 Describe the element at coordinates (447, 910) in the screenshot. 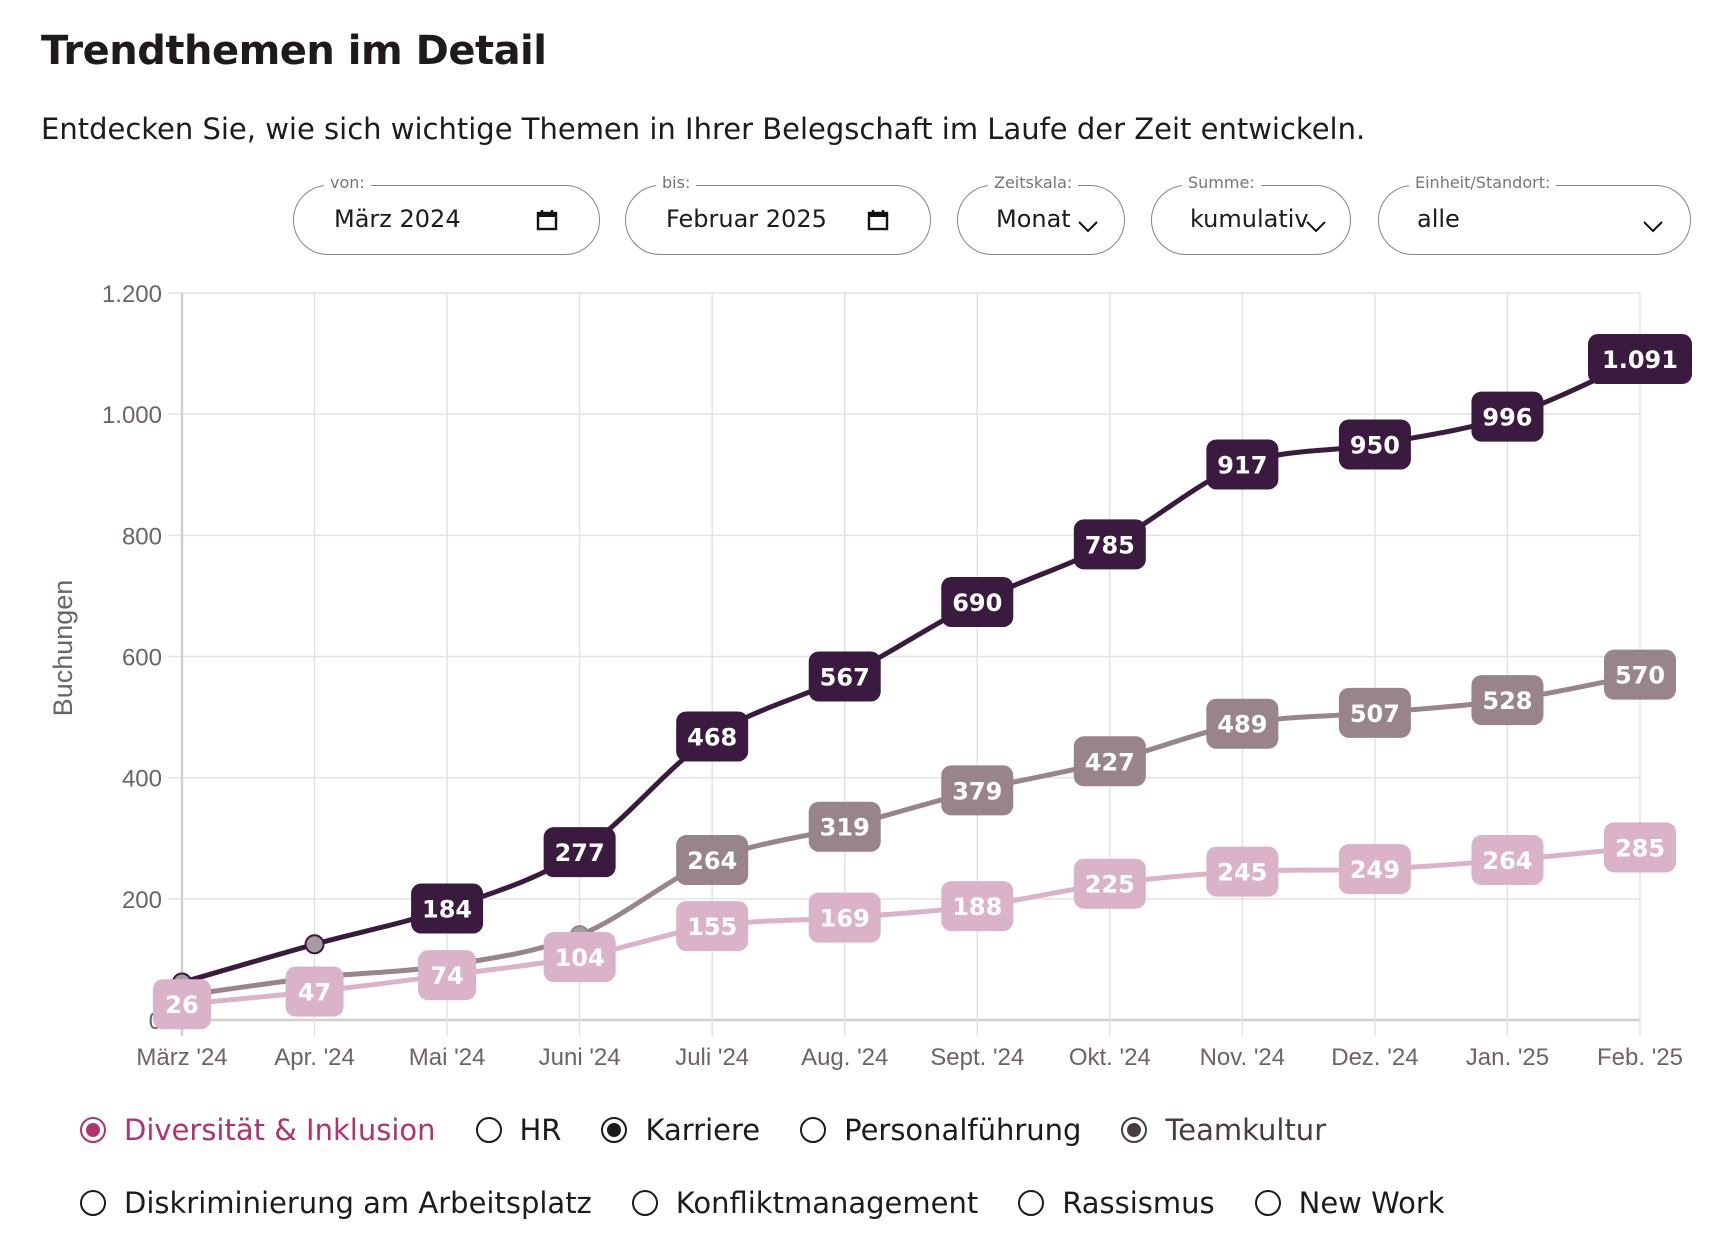

I see `data-label: 184` at that location.